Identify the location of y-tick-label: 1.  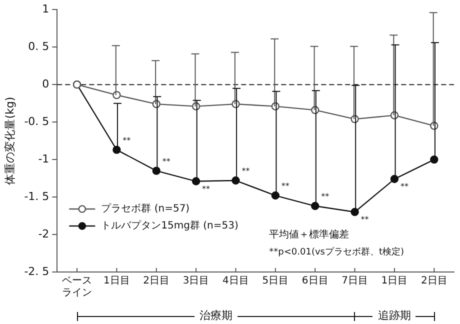
(46, 9).